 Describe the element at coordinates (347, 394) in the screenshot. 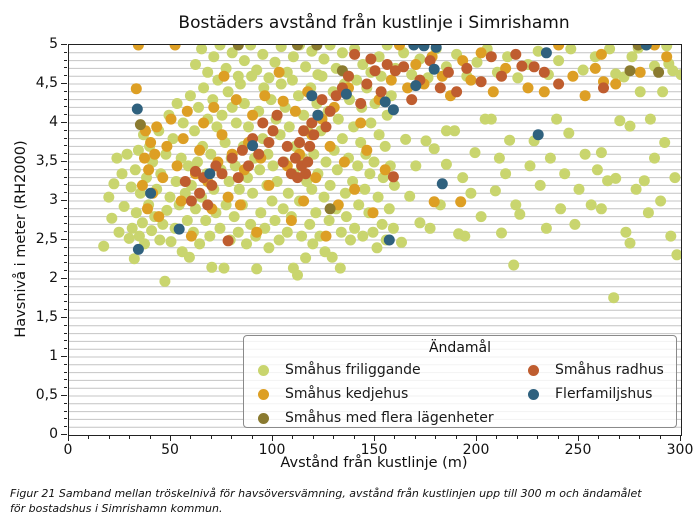

I see `legend-entry-label: Småhus kedjehus` at that location.